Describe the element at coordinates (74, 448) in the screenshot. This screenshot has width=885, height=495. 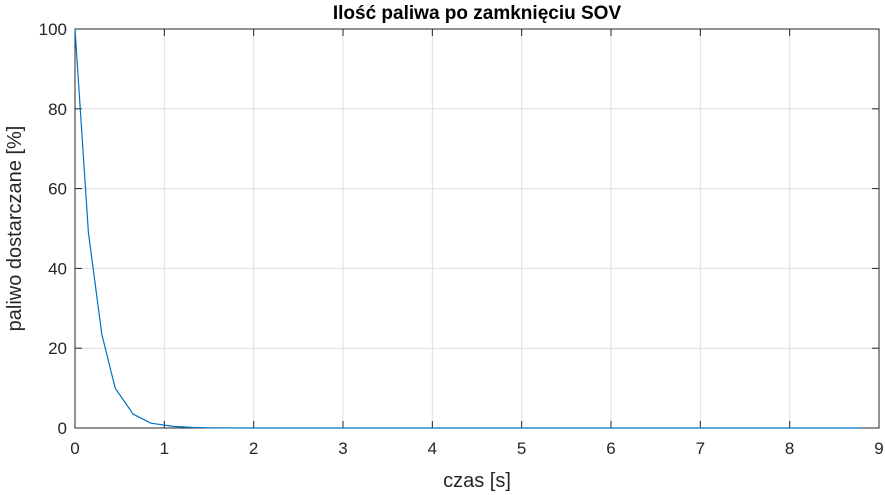
I see `x-tick-label: 0` at that location.